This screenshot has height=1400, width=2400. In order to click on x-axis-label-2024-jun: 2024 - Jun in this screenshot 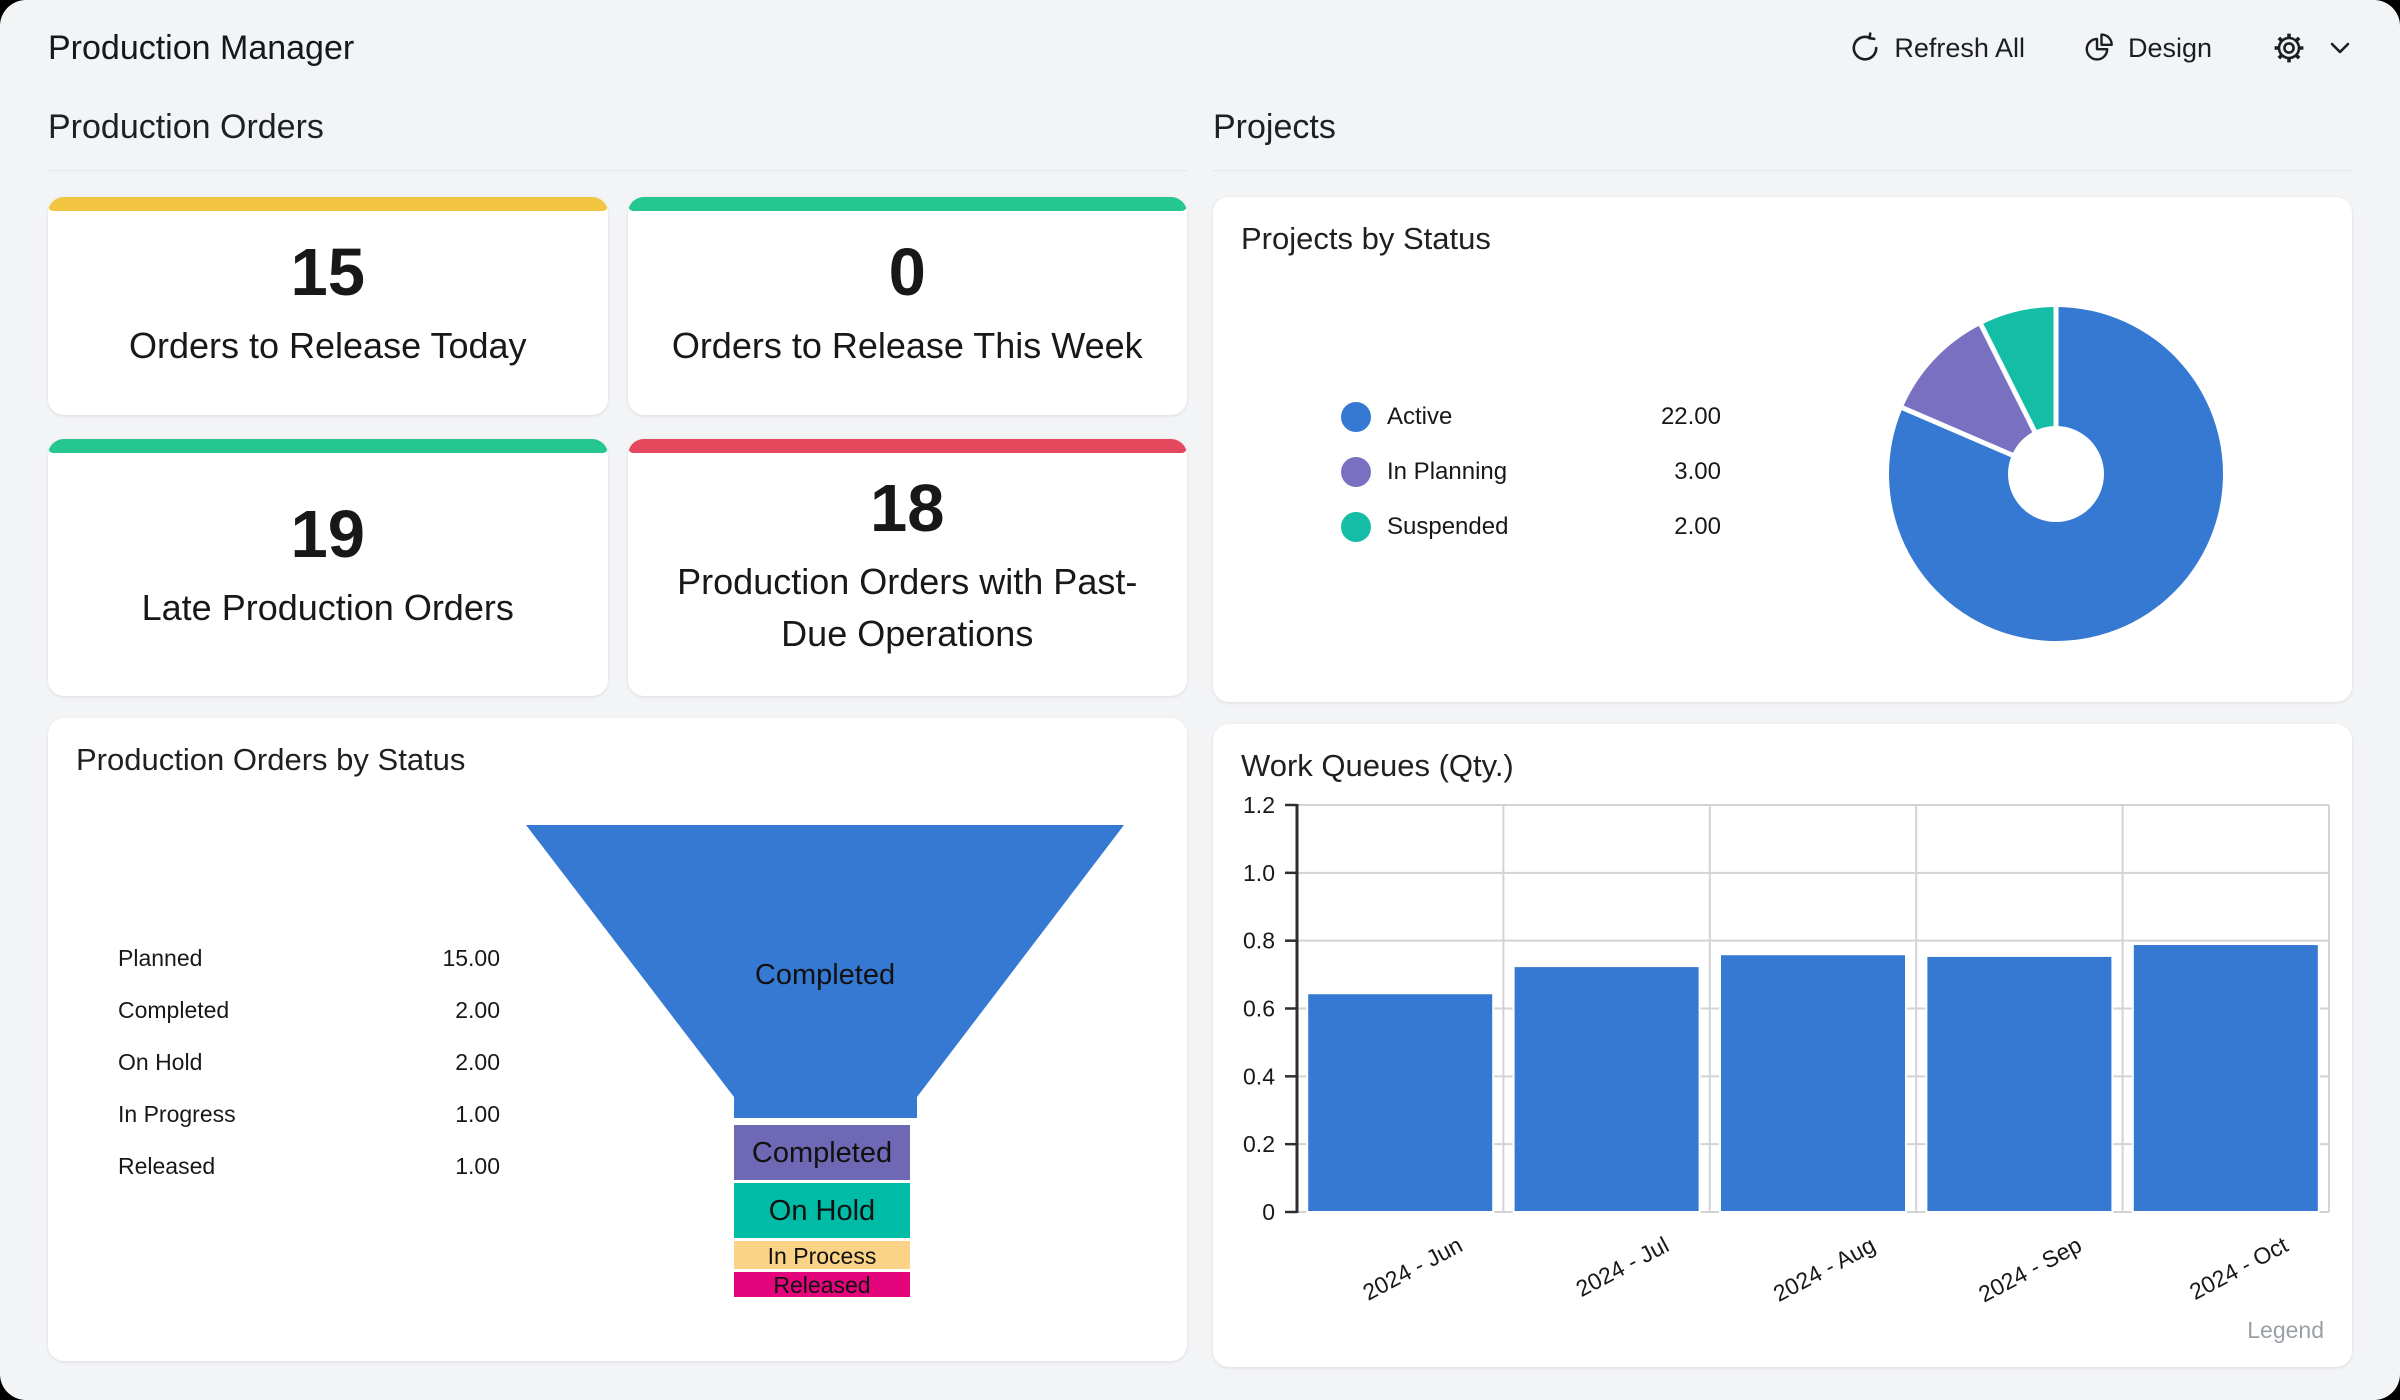, I will do `click(1412, 1268)`.